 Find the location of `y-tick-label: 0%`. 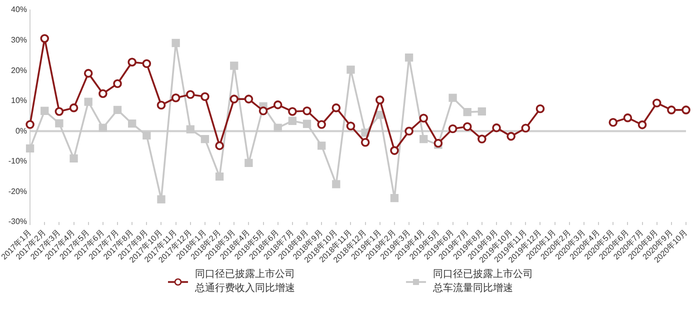

y-tick-label: 0% is located at coordinates (21, 131).